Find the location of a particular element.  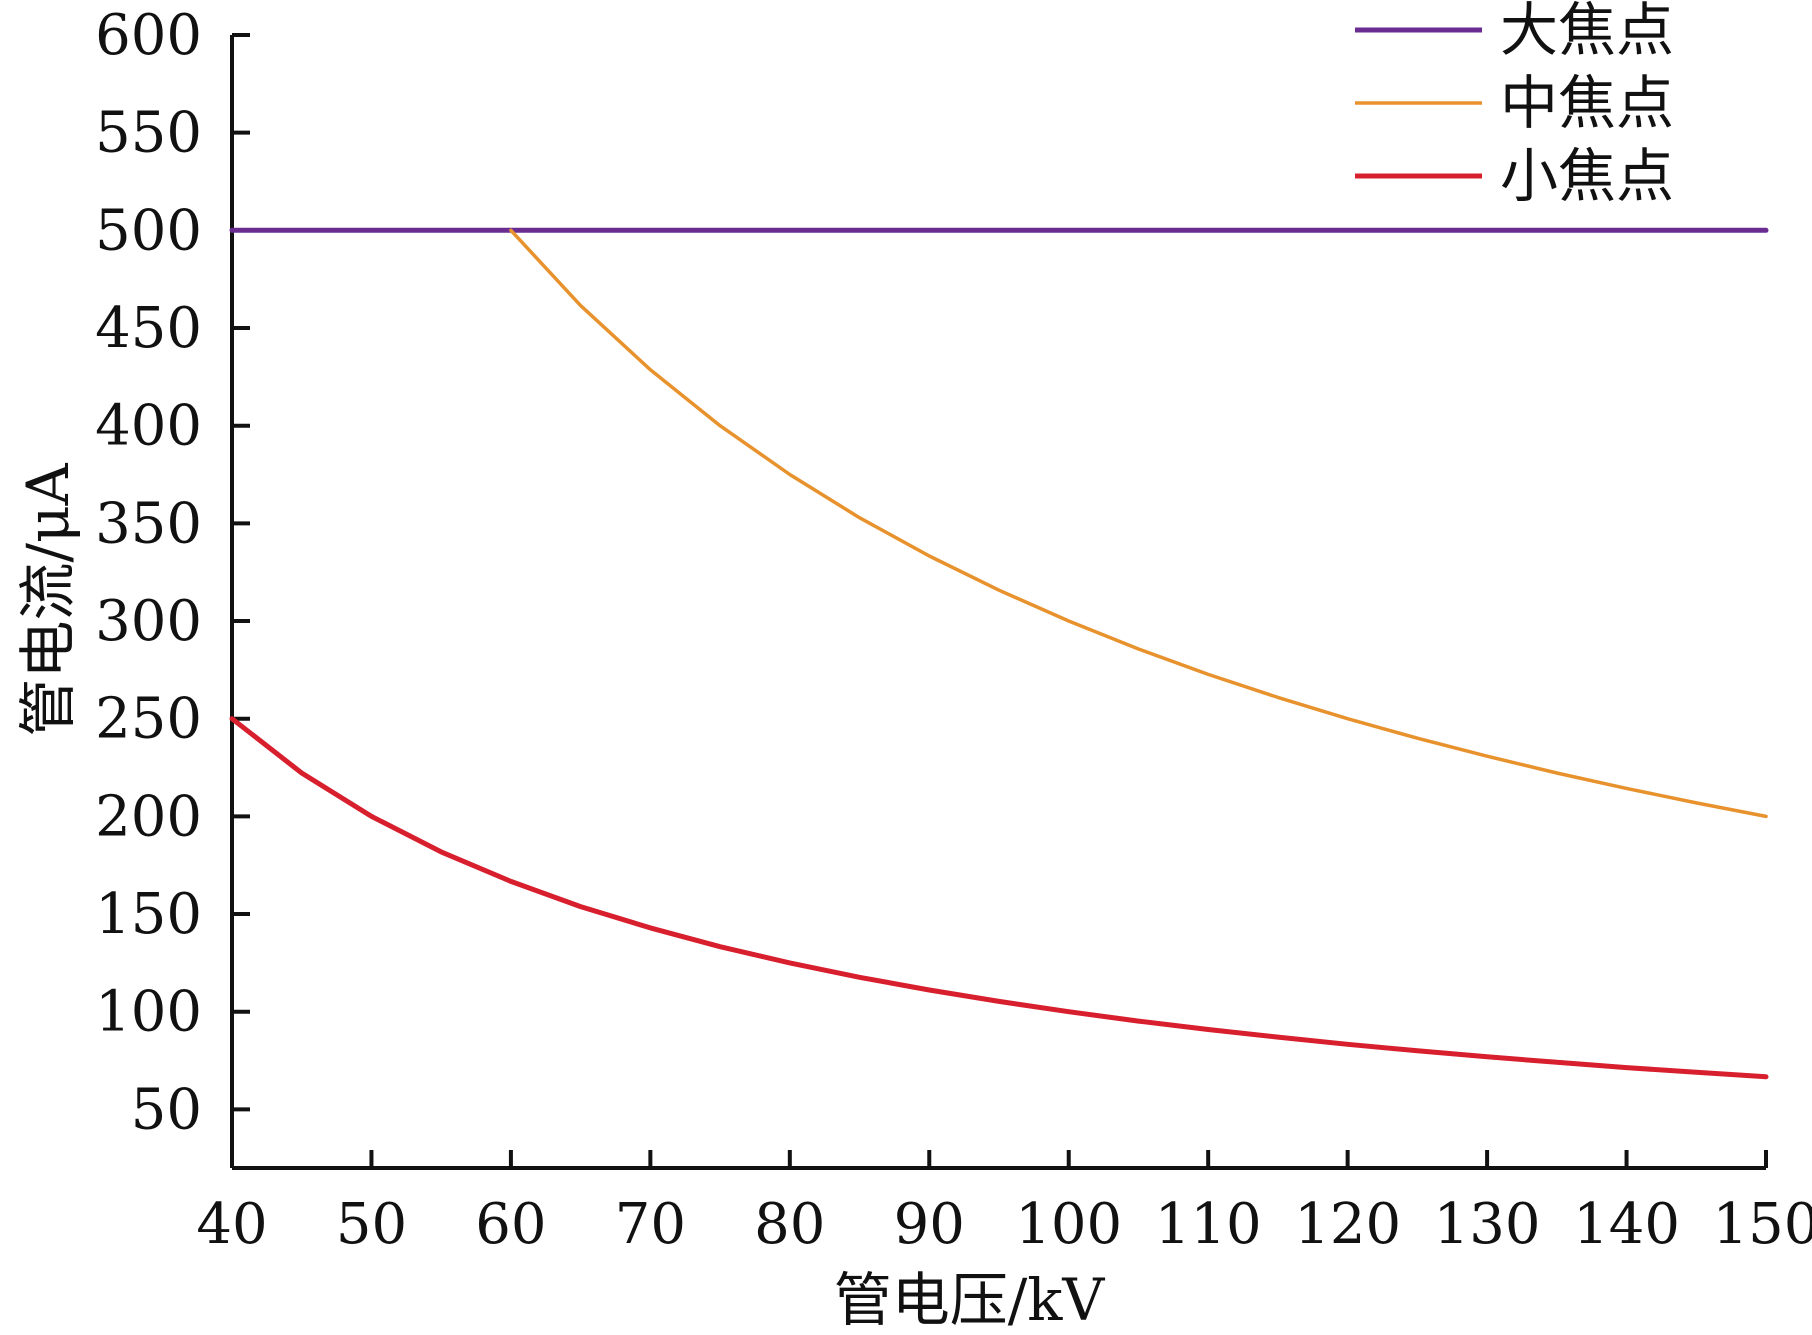

y-tick-label: 550 is located at coordinates (148, 133).